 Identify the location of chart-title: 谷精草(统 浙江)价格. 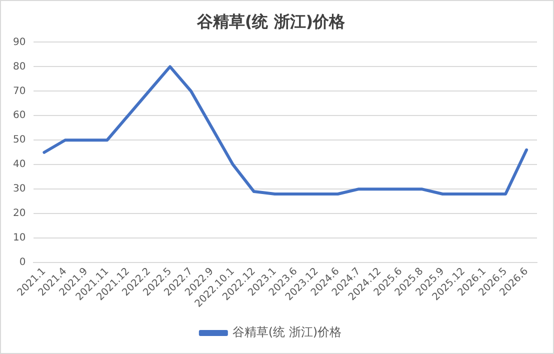
(271, 21).